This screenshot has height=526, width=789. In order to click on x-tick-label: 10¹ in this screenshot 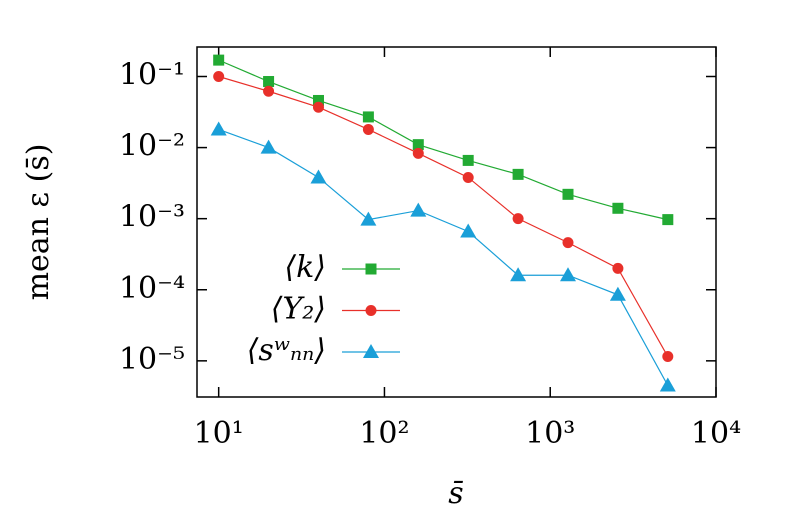, I will do `click(219, 433)`.